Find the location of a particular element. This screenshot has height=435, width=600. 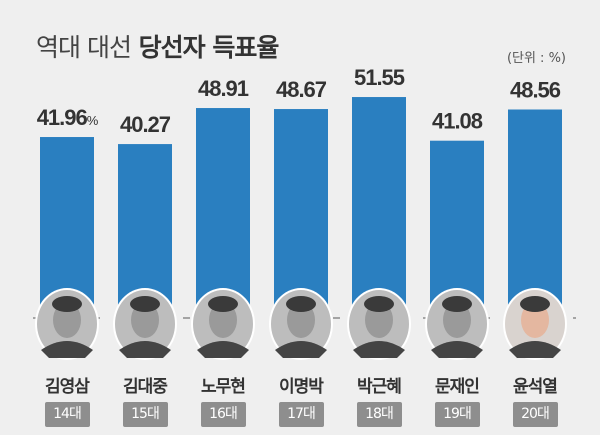

president-name: 문재인 is located at coordinates (457, 387).